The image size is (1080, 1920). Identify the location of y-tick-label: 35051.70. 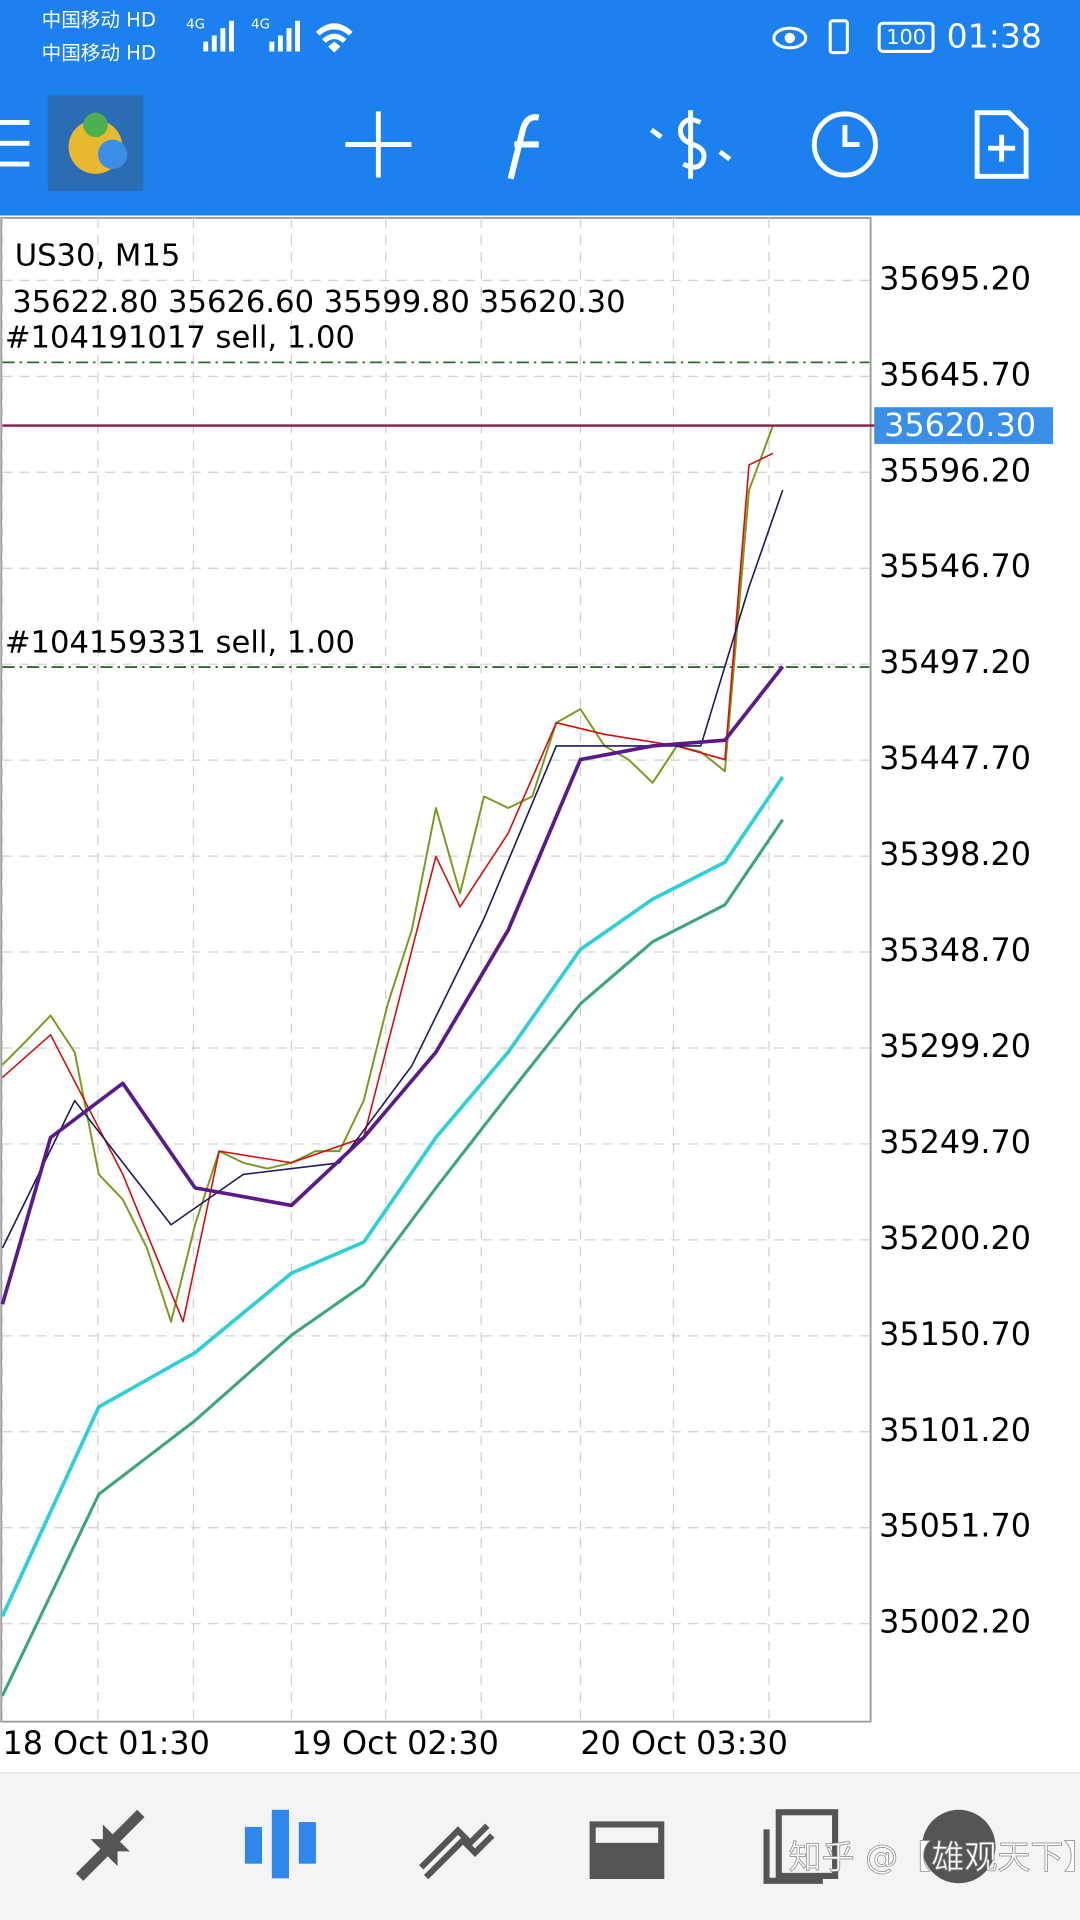
(955, 1526).